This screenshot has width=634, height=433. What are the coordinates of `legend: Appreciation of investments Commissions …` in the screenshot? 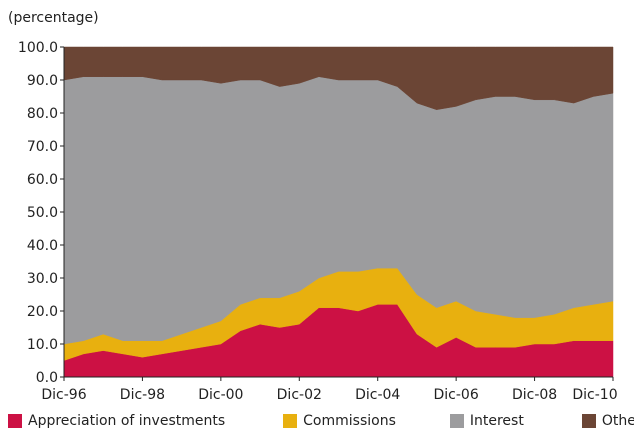 It's located at (321, 421).